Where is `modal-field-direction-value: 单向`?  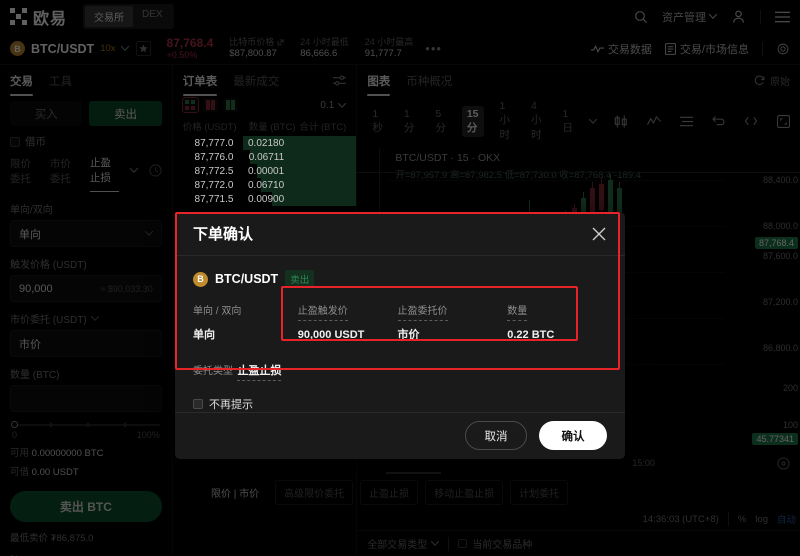 modal-field-direction-value: 单向 is located at coordinates (204, 335).